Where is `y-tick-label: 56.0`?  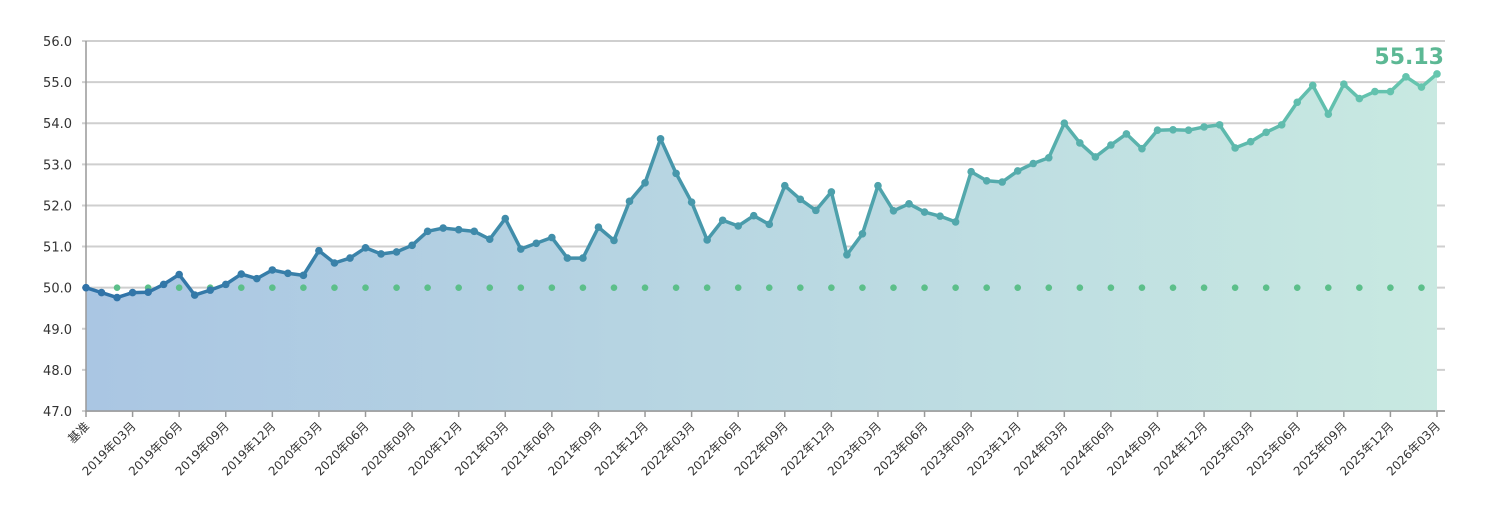 y-tick-label: 56.0 is located at coordinates (57, 42).